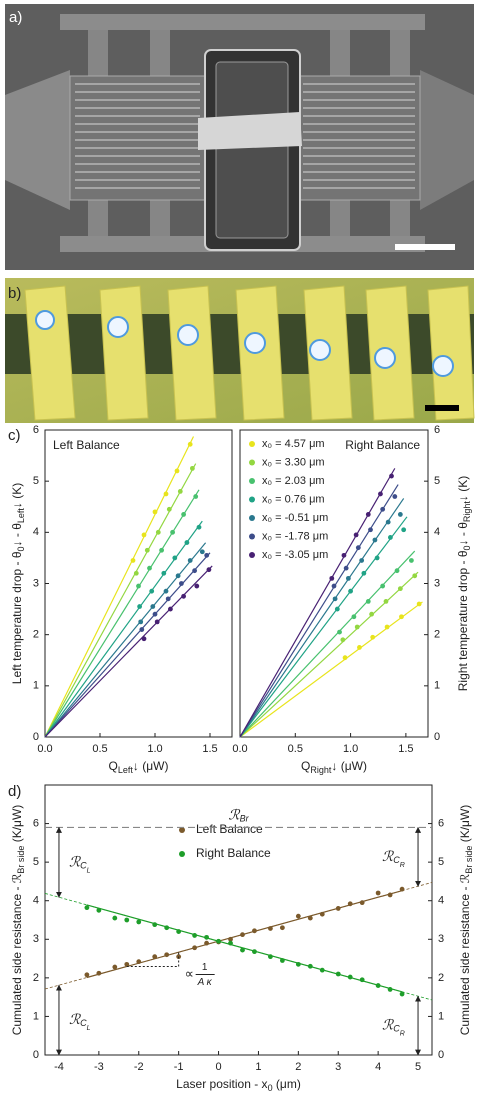  What do you see at coordinates (293, 444) in the screenshot?
I see `legend-label: x₀ = 4.57 μm` at bounding box center [293, 444].